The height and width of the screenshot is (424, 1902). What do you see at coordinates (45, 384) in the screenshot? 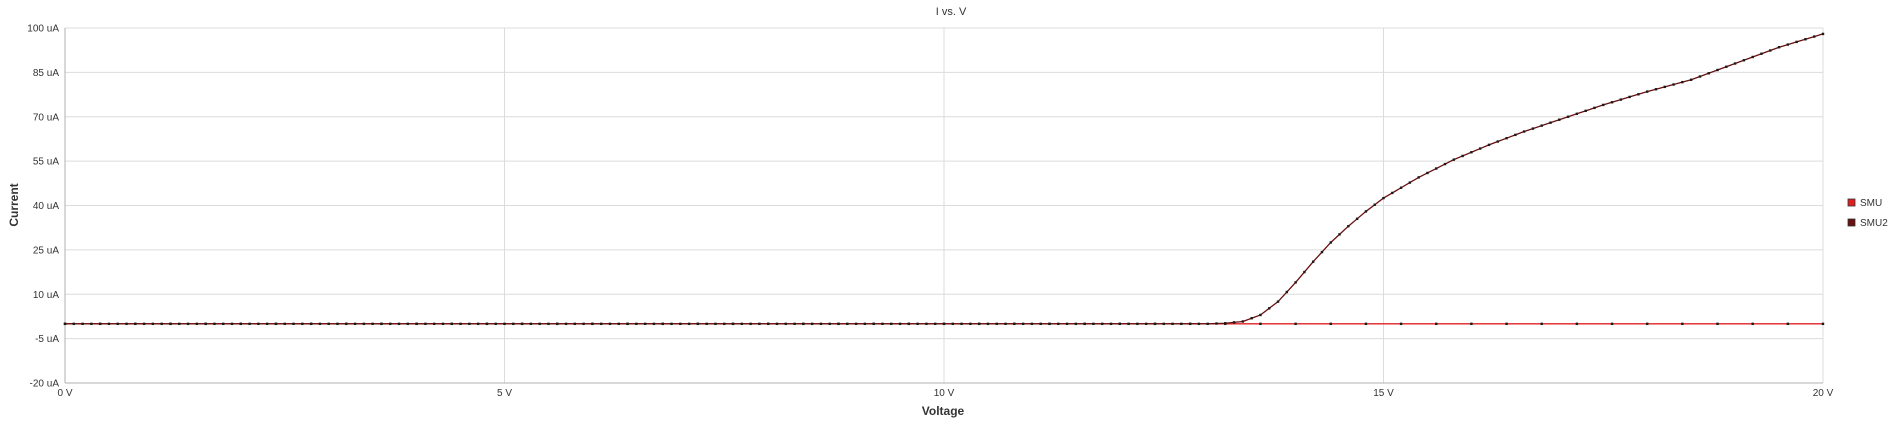
I see `y-tick-label: -20 uA` at bounding box center [45, 384].